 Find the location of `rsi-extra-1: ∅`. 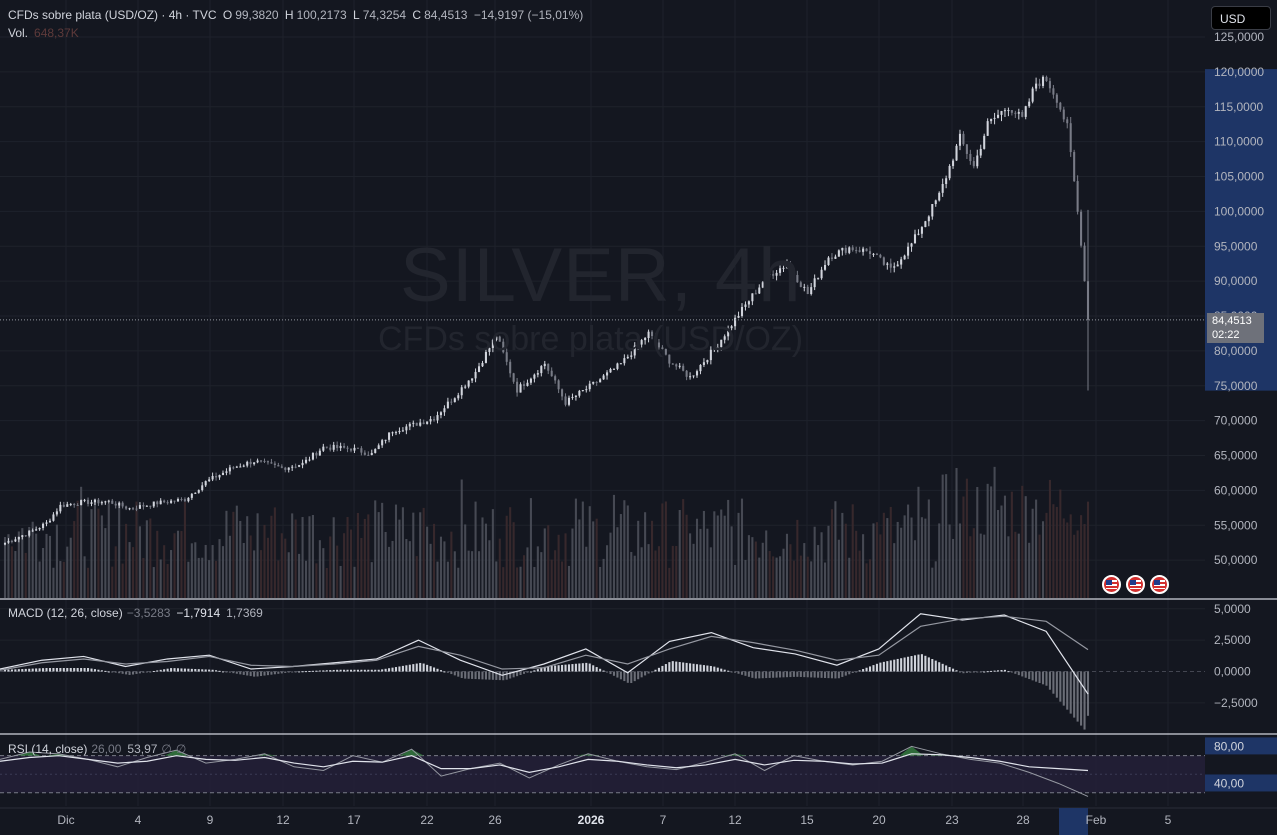

rsi-extra-1: ∅ is located at coordinates (166, 749).